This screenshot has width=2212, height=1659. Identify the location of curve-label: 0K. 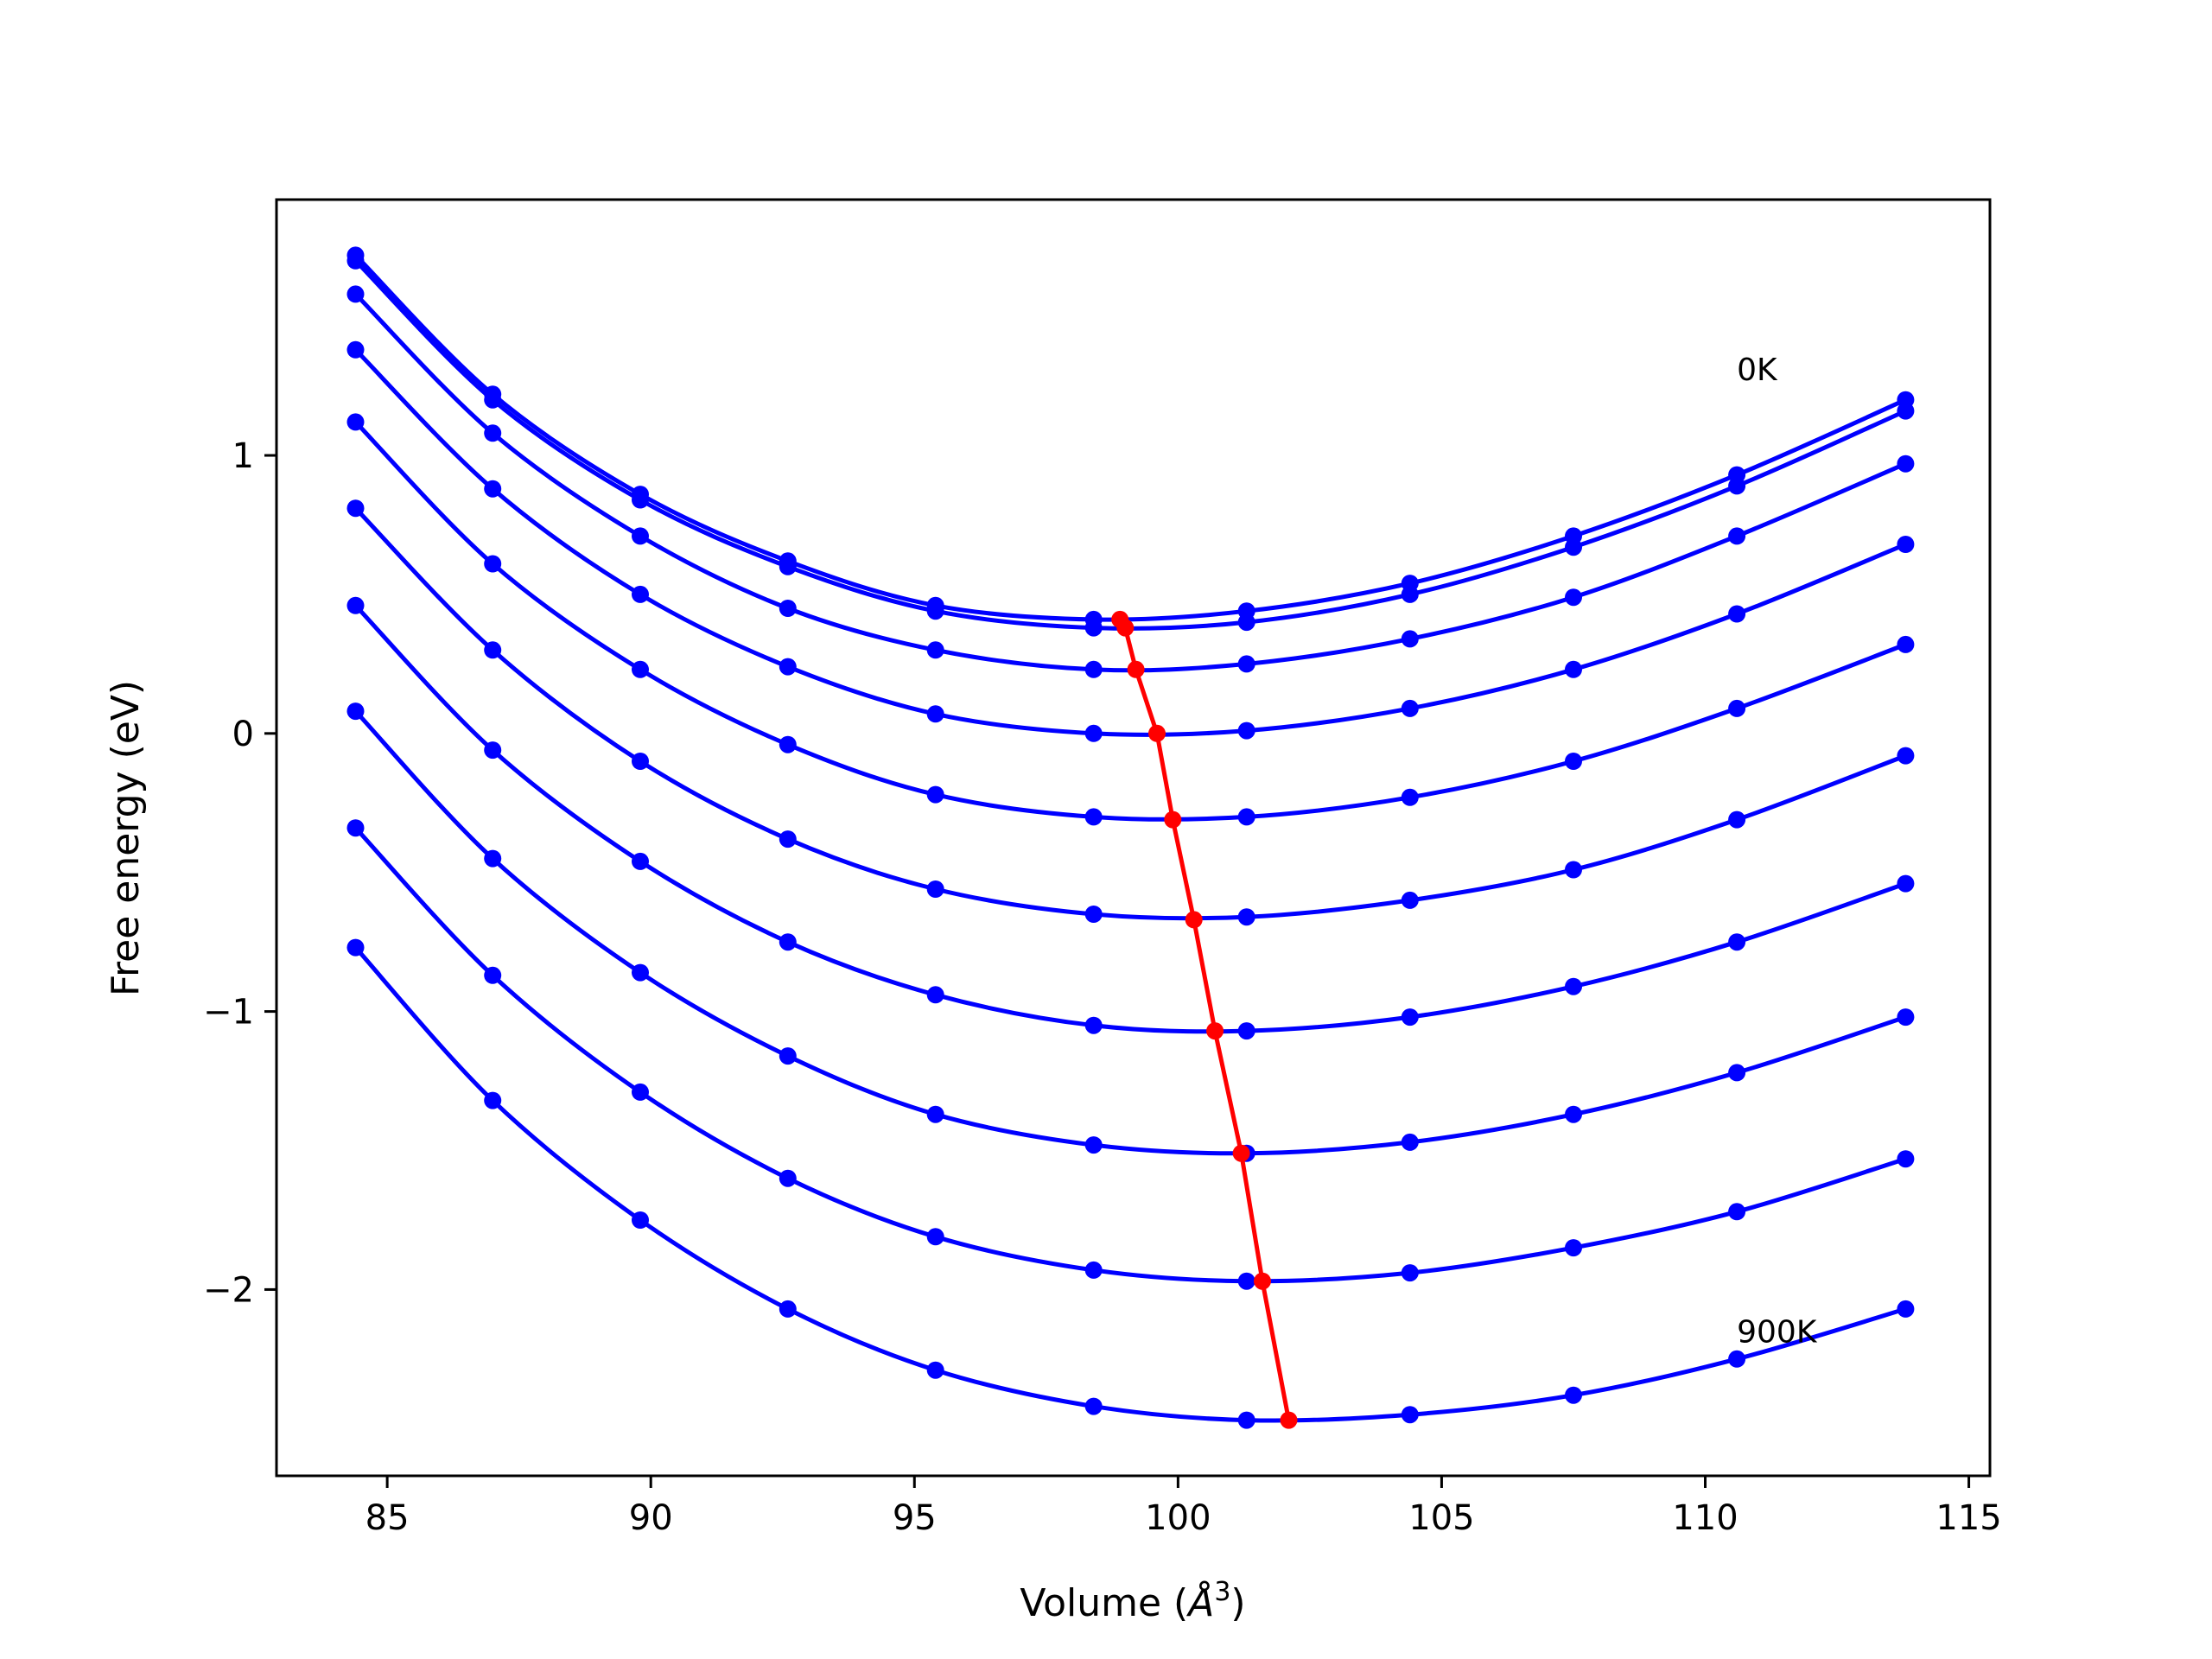
(1757, 370).